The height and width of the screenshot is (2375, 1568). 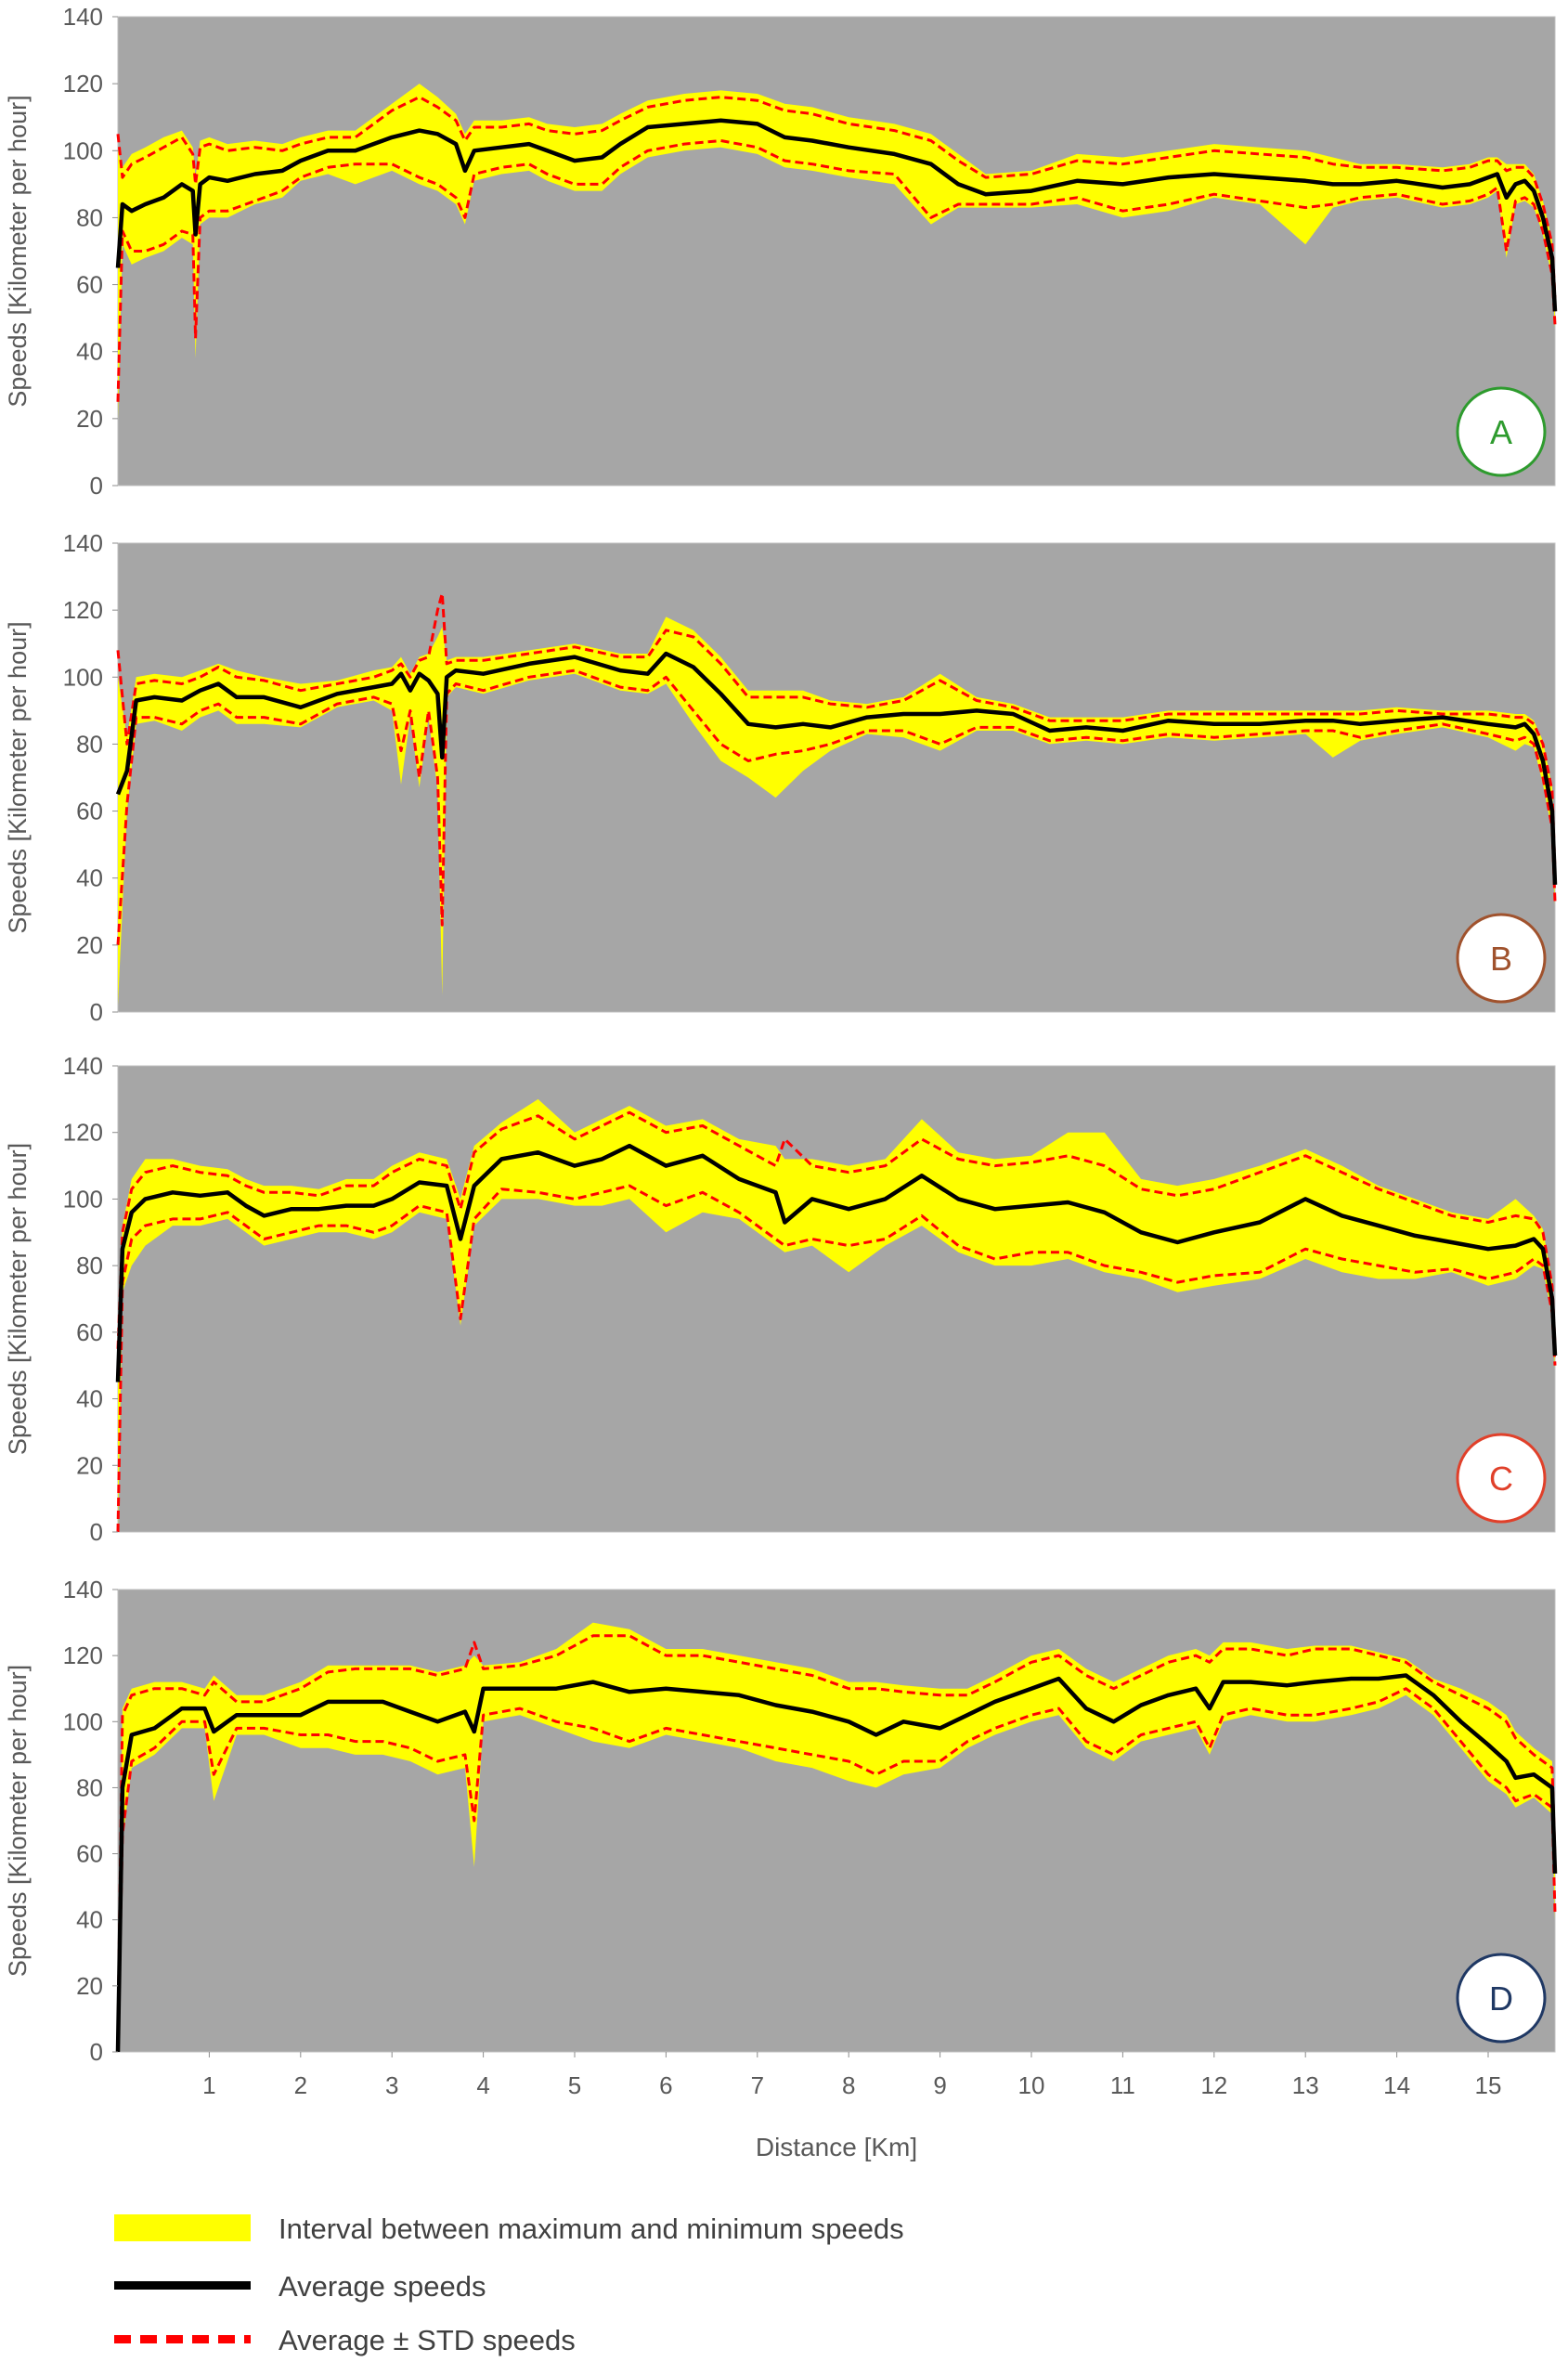 I want to click on x-tick-label: 14, so click(x=1396, y=2085).